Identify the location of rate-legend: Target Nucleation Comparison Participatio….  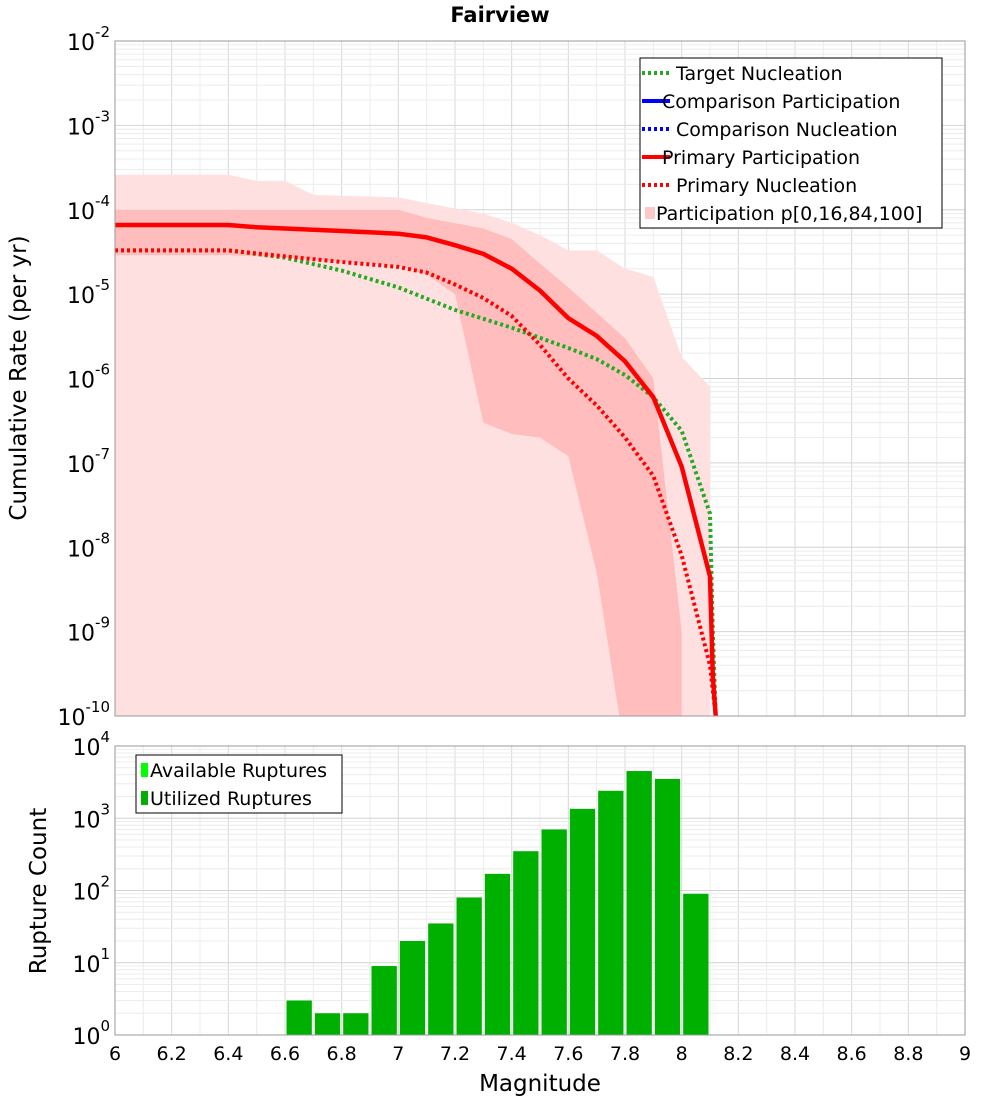
(791, 143).